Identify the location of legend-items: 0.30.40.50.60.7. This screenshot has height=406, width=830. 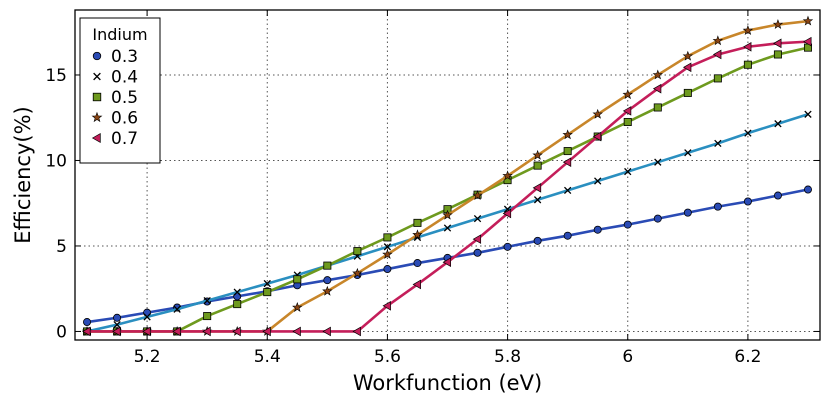
(114, 98).